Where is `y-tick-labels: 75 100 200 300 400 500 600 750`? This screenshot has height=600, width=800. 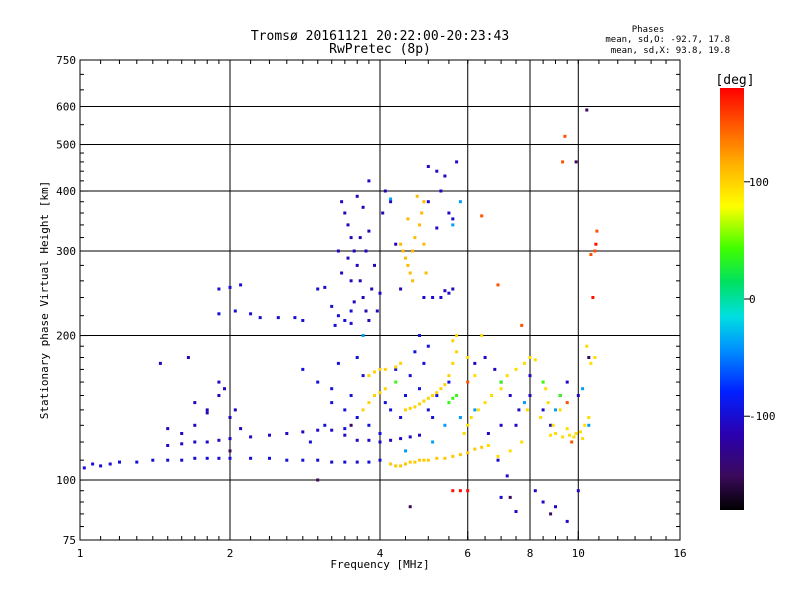 y-tick-labels: 75 100 200 300 400 500 600 750 is located at coordinates (66, 300).